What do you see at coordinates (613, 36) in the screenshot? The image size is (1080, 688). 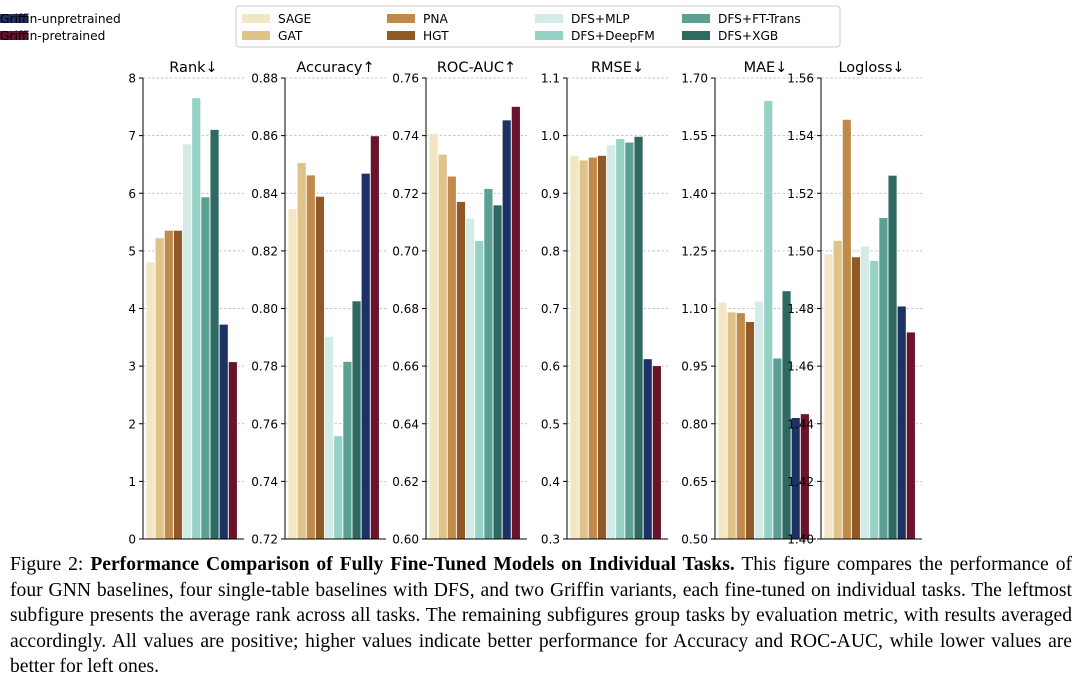 I see `legend-label: DFS+DeepFM` at bounding box center [613, 36].